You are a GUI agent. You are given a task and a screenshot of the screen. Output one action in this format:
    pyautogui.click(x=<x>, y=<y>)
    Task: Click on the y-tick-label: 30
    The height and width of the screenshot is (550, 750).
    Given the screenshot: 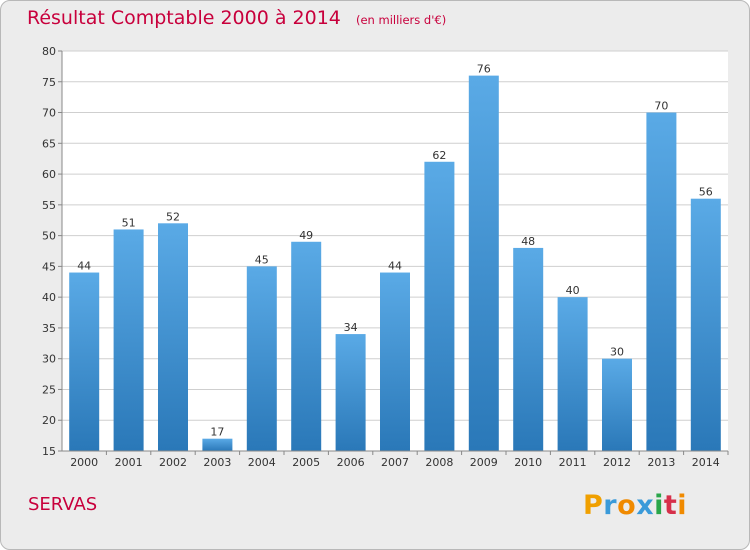 What is the action you would take?
    pyautogui.click(x=49, y=359)
    